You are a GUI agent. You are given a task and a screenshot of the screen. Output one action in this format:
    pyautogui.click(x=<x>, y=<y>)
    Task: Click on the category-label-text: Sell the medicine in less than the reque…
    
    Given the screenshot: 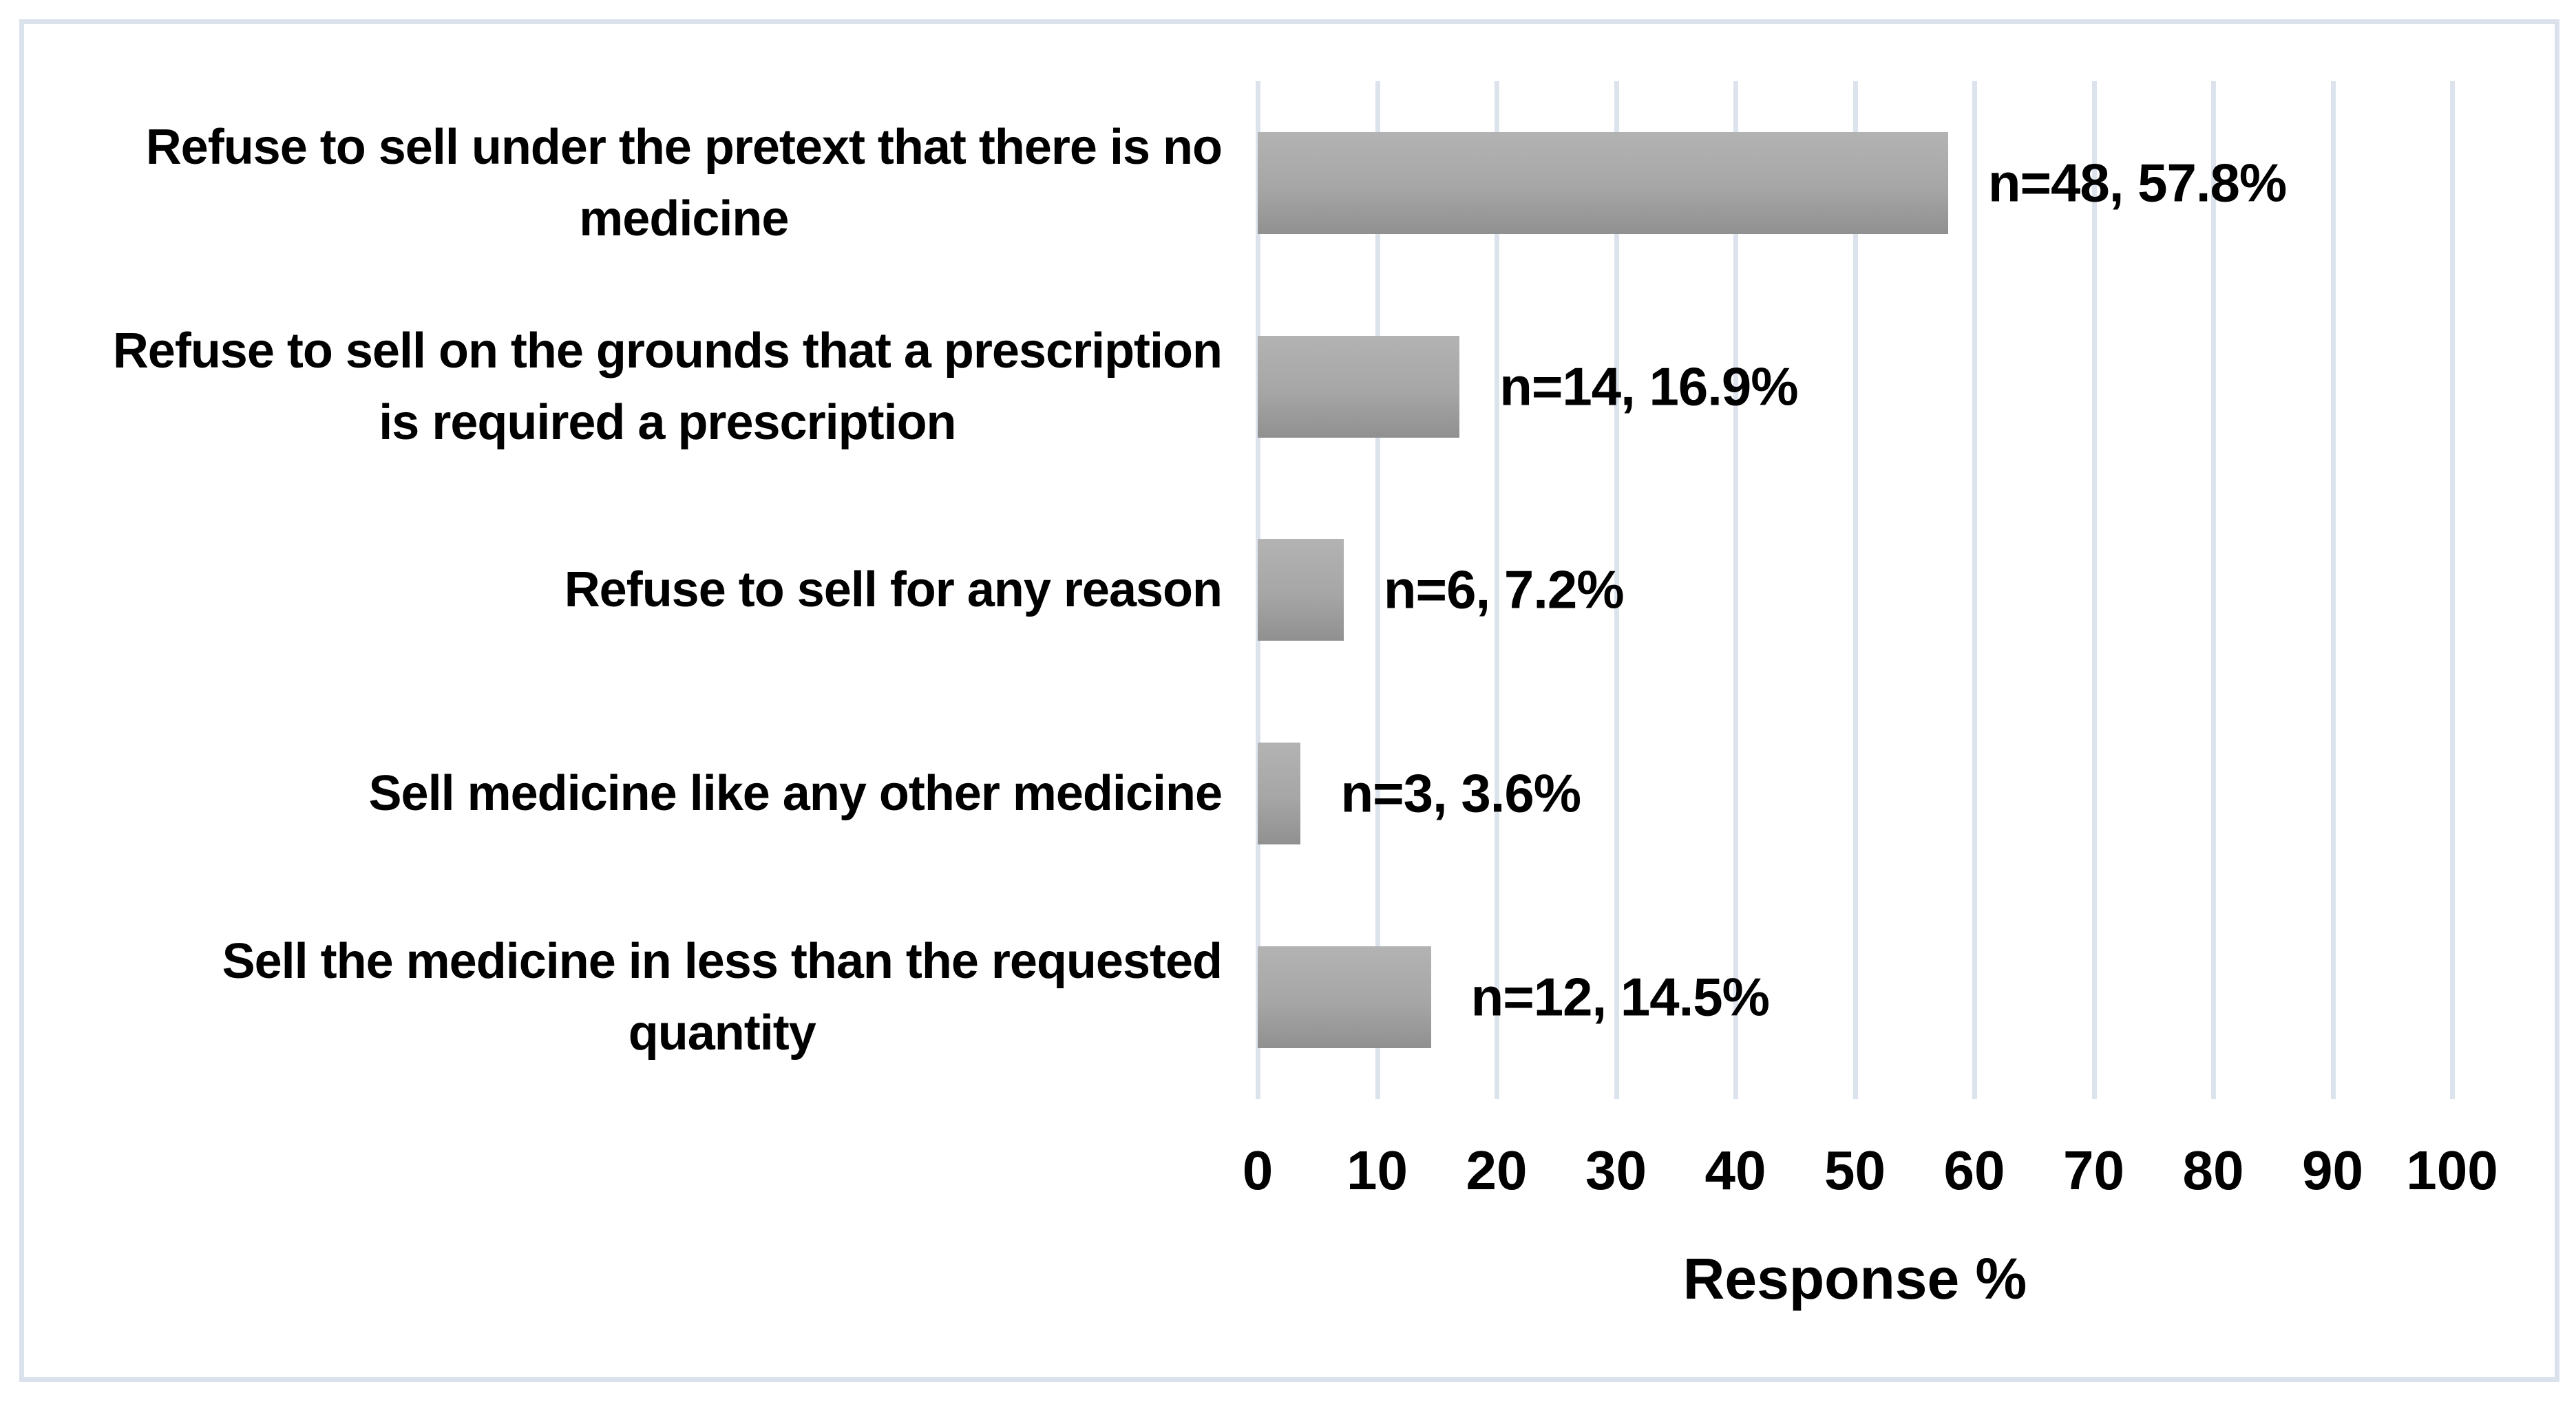 What is the action you would take?
    pyautogui.click(x=723, y=998)
    